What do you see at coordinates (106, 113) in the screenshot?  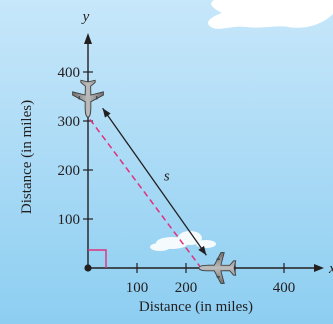 I see `distance-s-arrowhead-top` at bounding box center [106, 113].